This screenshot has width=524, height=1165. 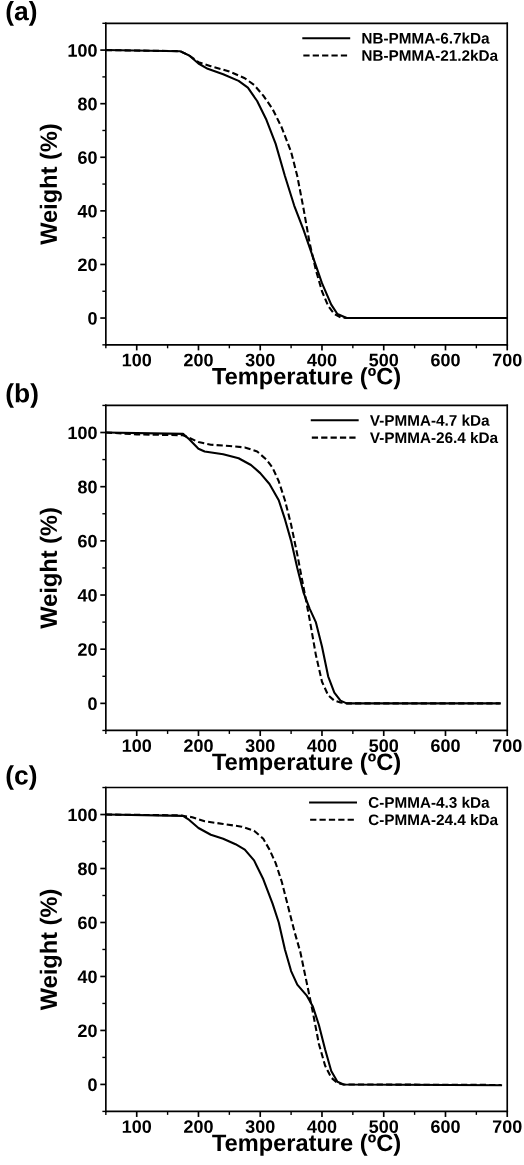 What do you see at coordinates (429, 420) in the screenshot?
I see `legend-label: V-PMMA-4.7 kDa` at bounding box center [429, 420].